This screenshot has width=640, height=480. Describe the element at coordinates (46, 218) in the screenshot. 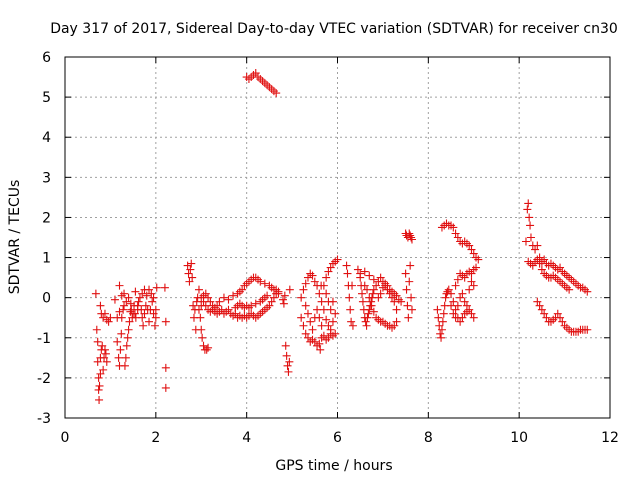

I see `y-tick-label: 2` at that location.